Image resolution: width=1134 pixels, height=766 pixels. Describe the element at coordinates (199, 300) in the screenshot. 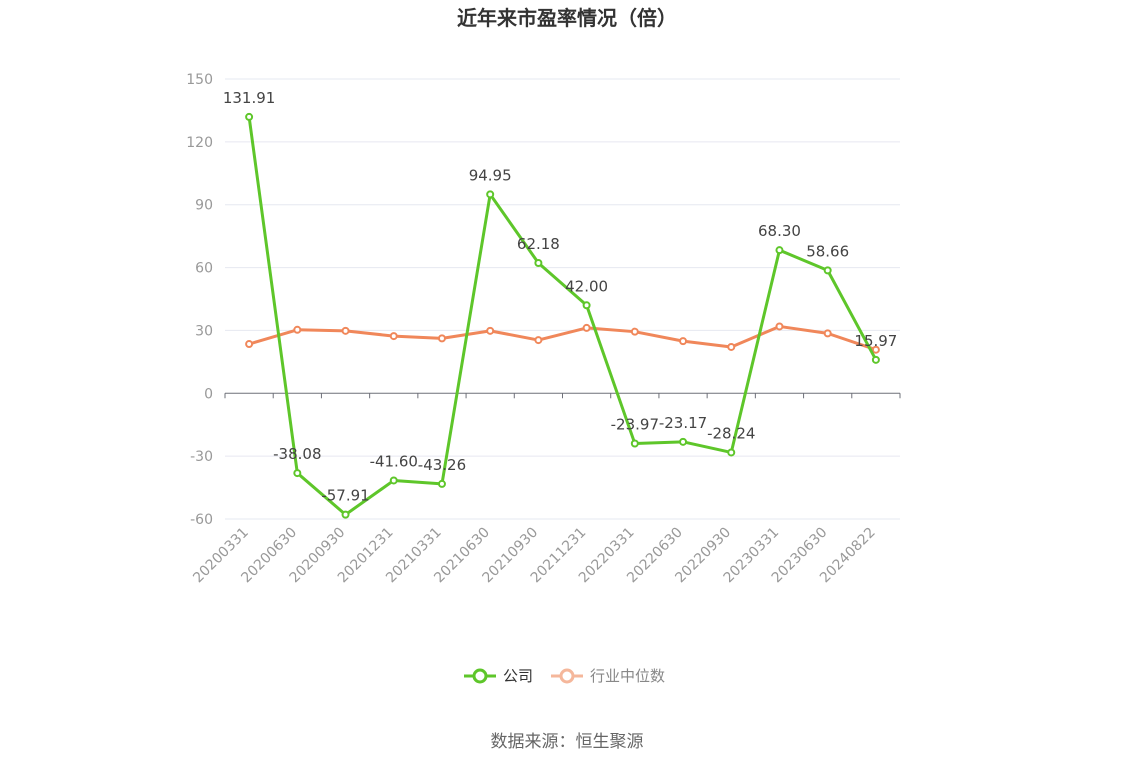

I see `y-axis: -60 -30 0 30 60 90 120 150` at that location.